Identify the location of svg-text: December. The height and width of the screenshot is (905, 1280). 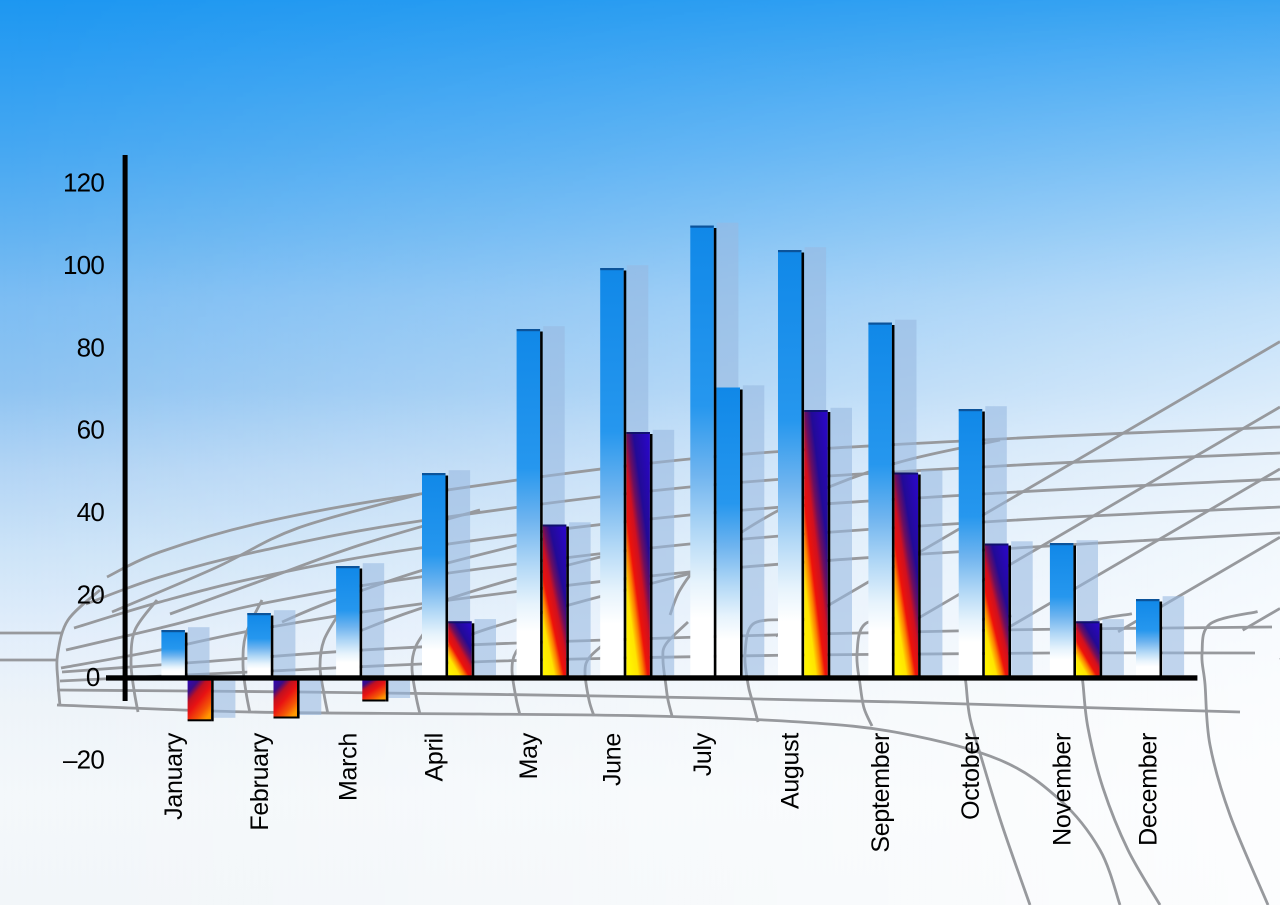
(1149, 789).